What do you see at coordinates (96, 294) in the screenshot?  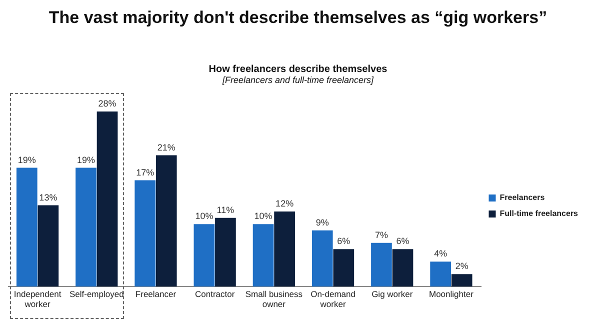 I see `x-tick-label: Self-employed` at bounding box center [96, 294].